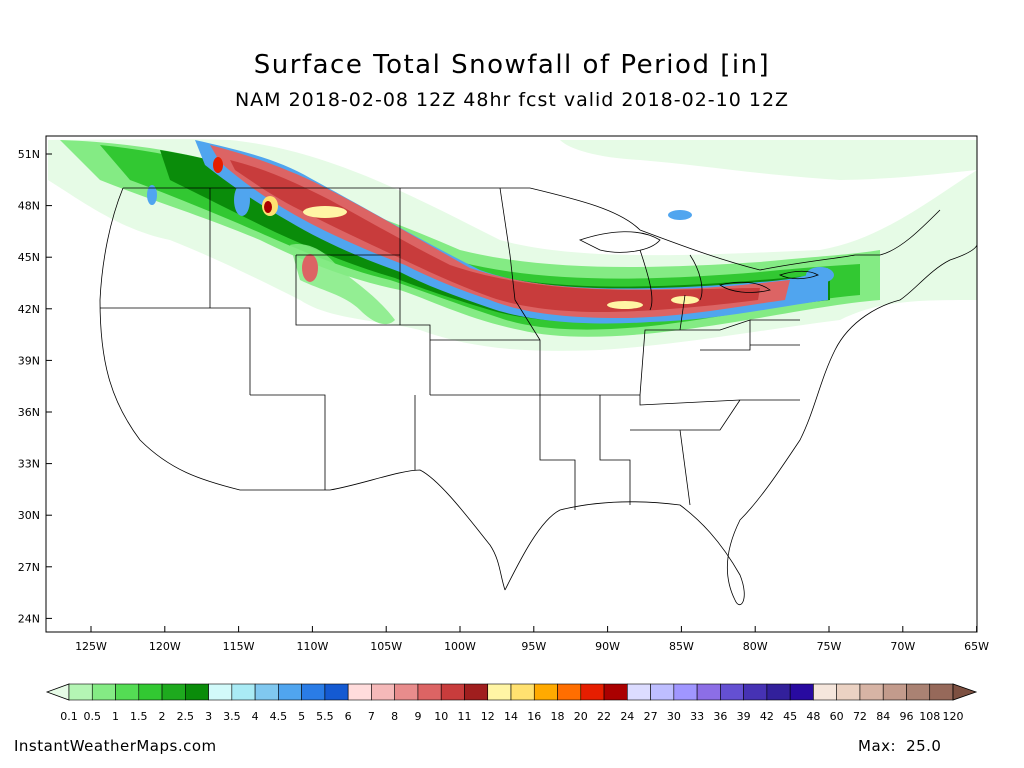 This screenshot has height=768, width=1024. Describe the element at coordinates (93, 716) in the screenshot. I see `colorbar-label: 0.5` at that location.